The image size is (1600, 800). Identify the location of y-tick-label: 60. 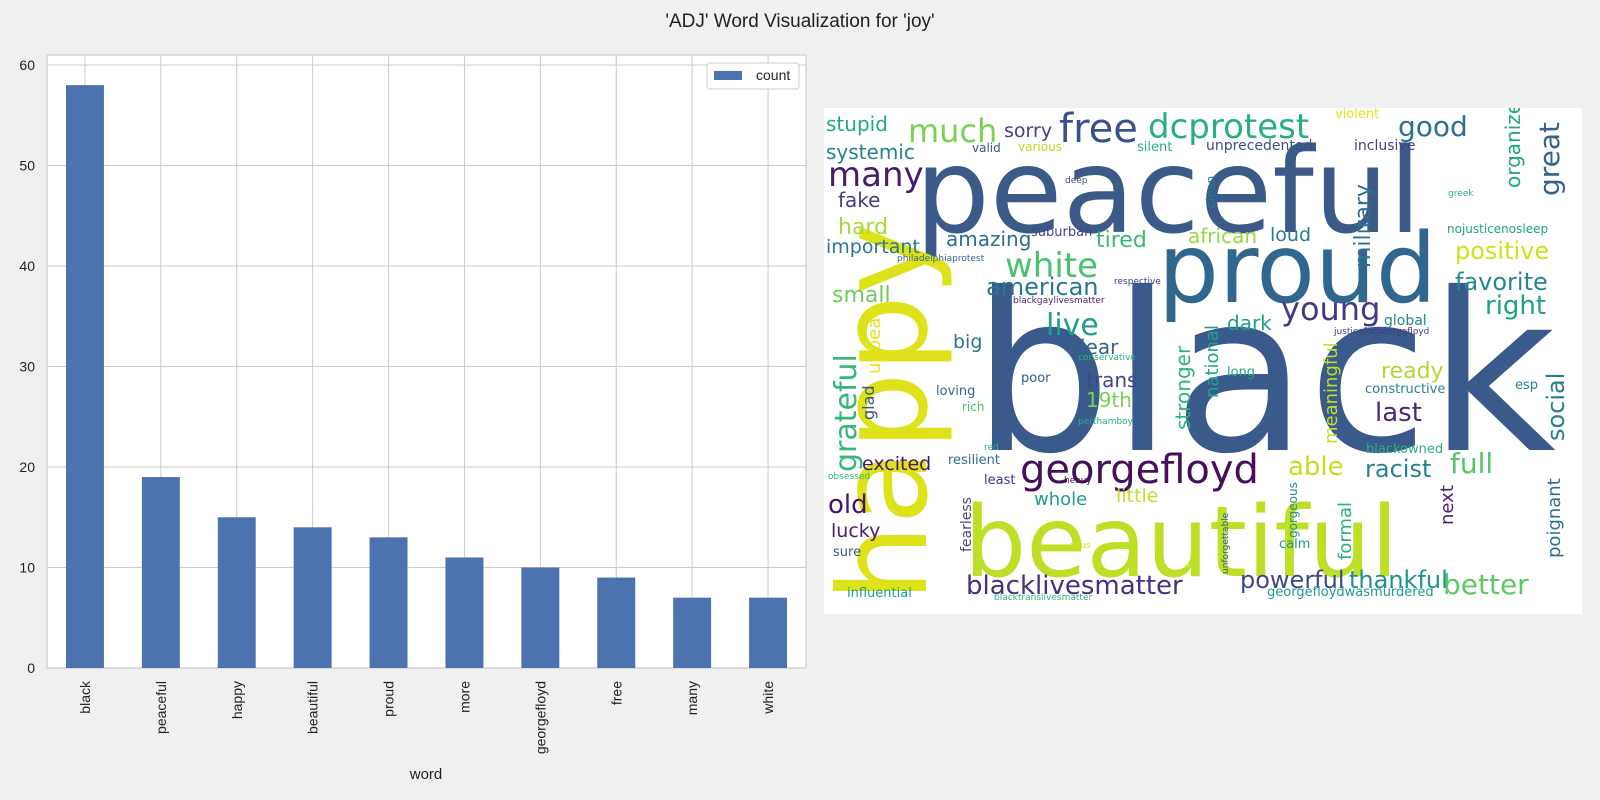
(27, 65).